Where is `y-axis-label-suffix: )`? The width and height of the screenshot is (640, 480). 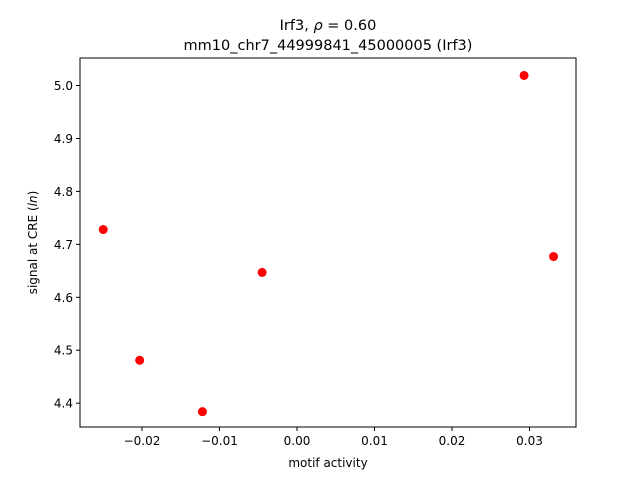
y-axis-label-suffix: ) is located at coordinates (33, 193).